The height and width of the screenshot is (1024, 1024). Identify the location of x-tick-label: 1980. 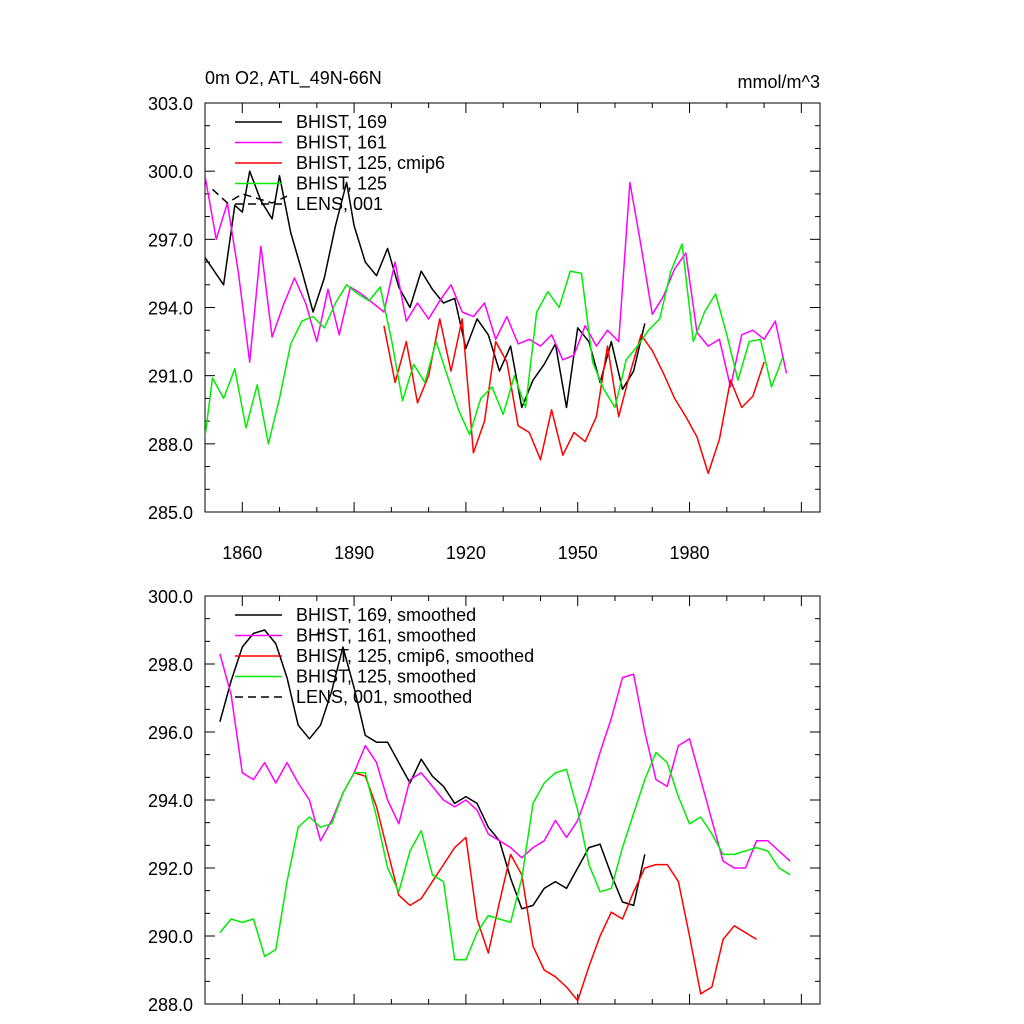
(690, 553).